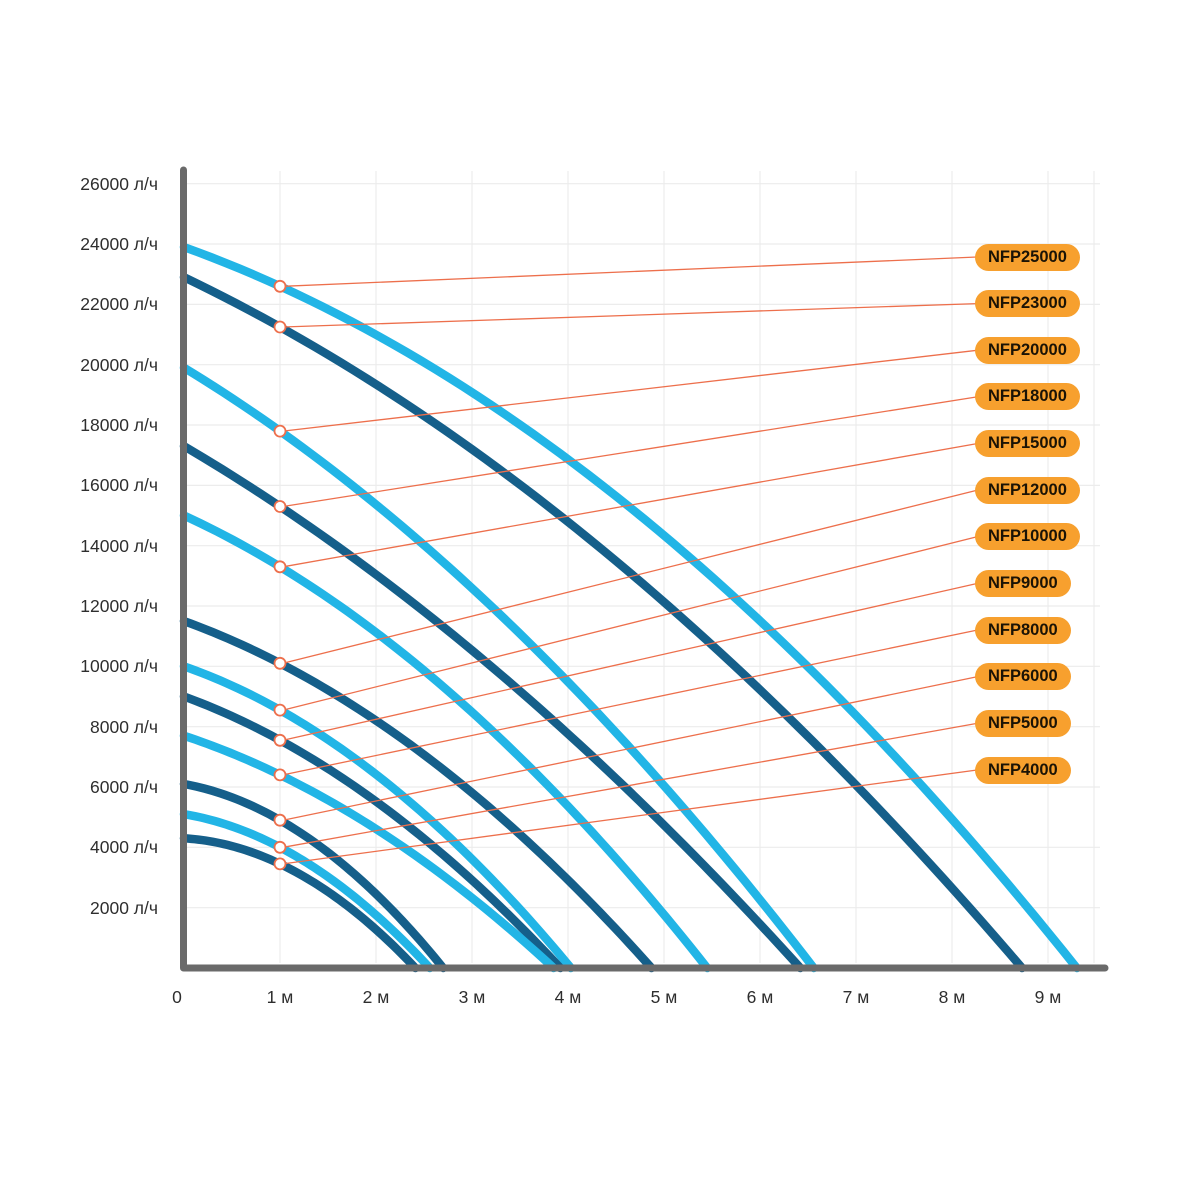  I want to click on series-badge-NFP8000: NFP8000, so click(1023, 630).